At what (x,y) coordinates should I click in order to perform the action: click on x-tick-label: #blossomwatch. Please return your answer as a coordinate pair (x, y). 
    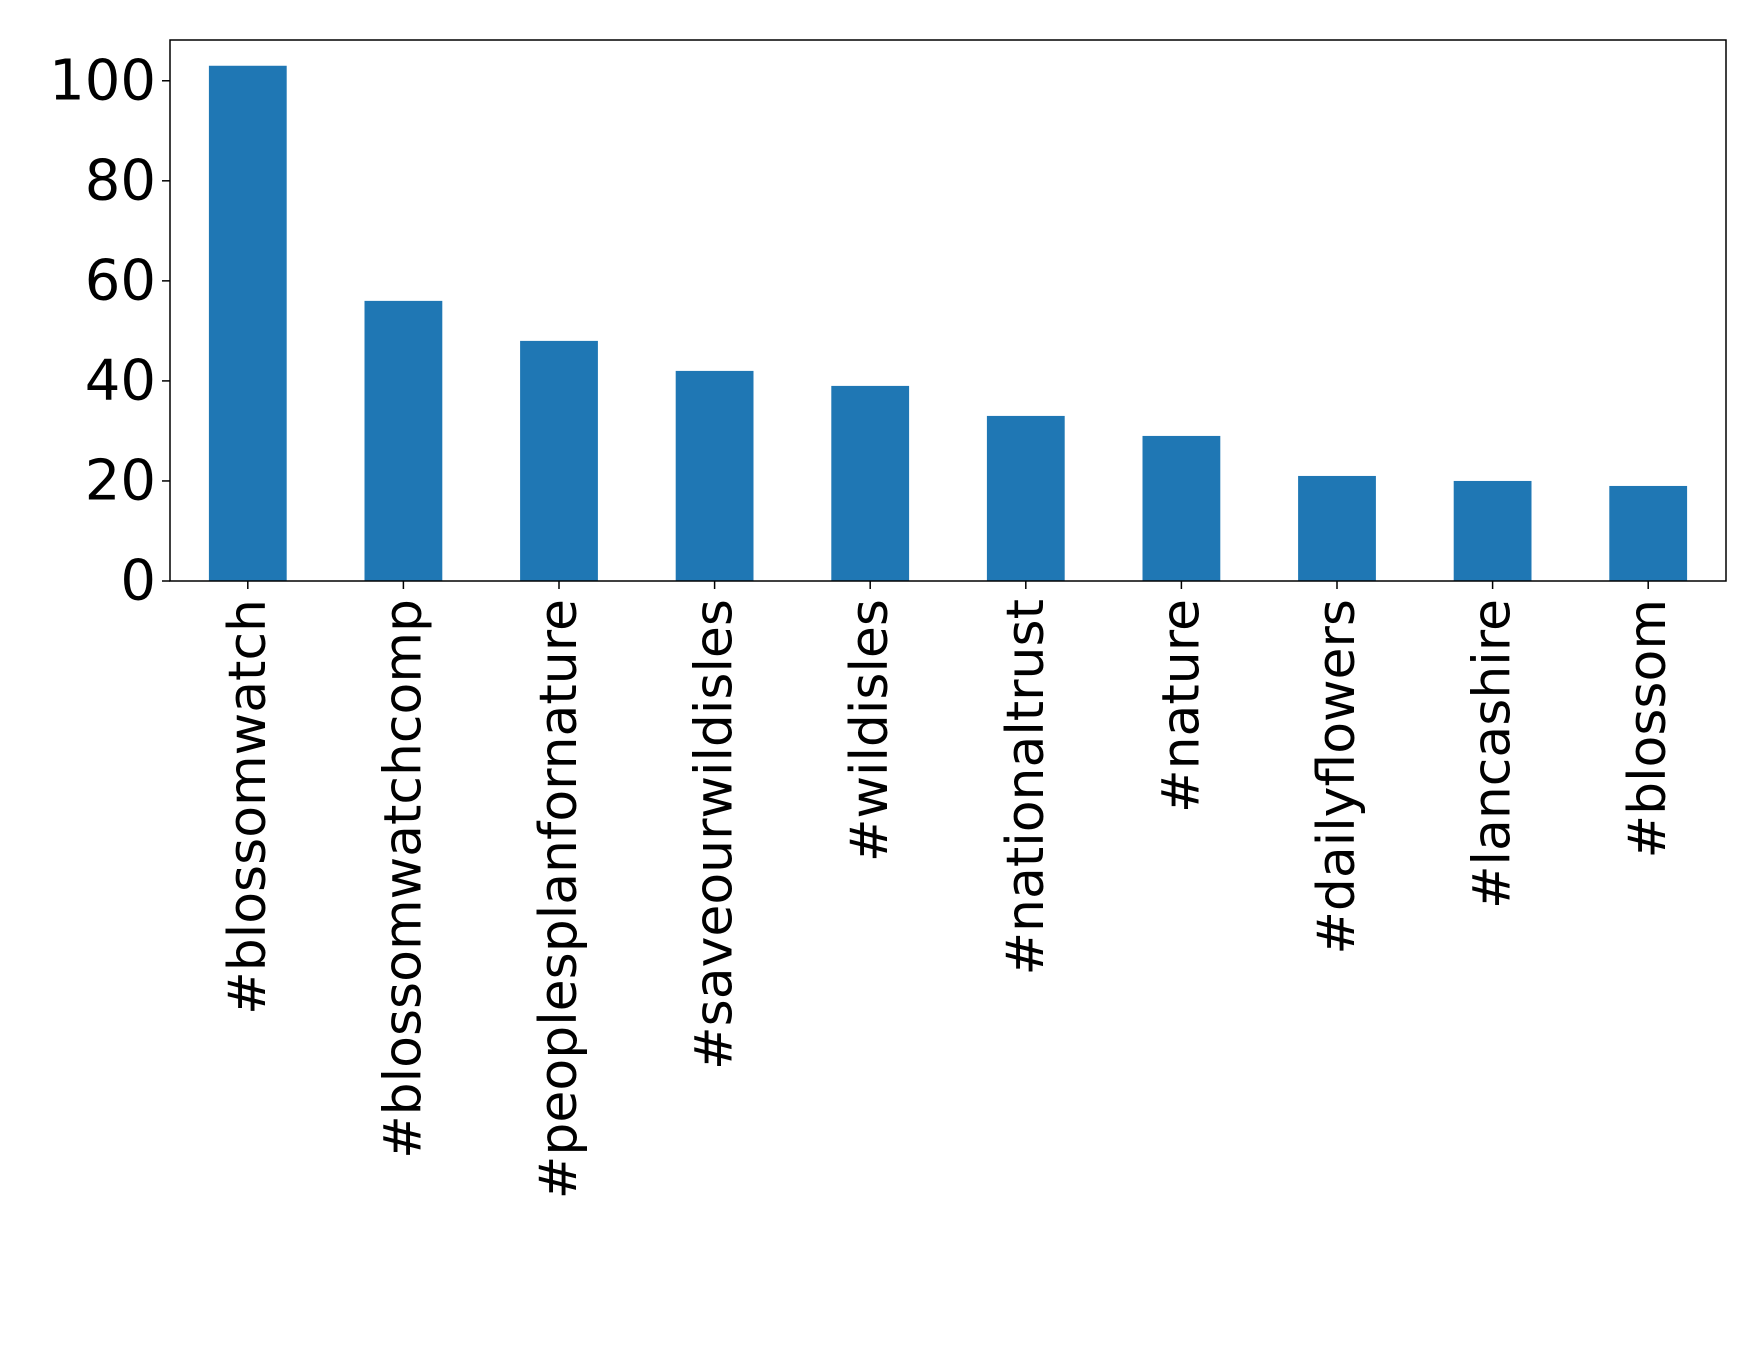
    Looking at the image, I should click on (248, 807).